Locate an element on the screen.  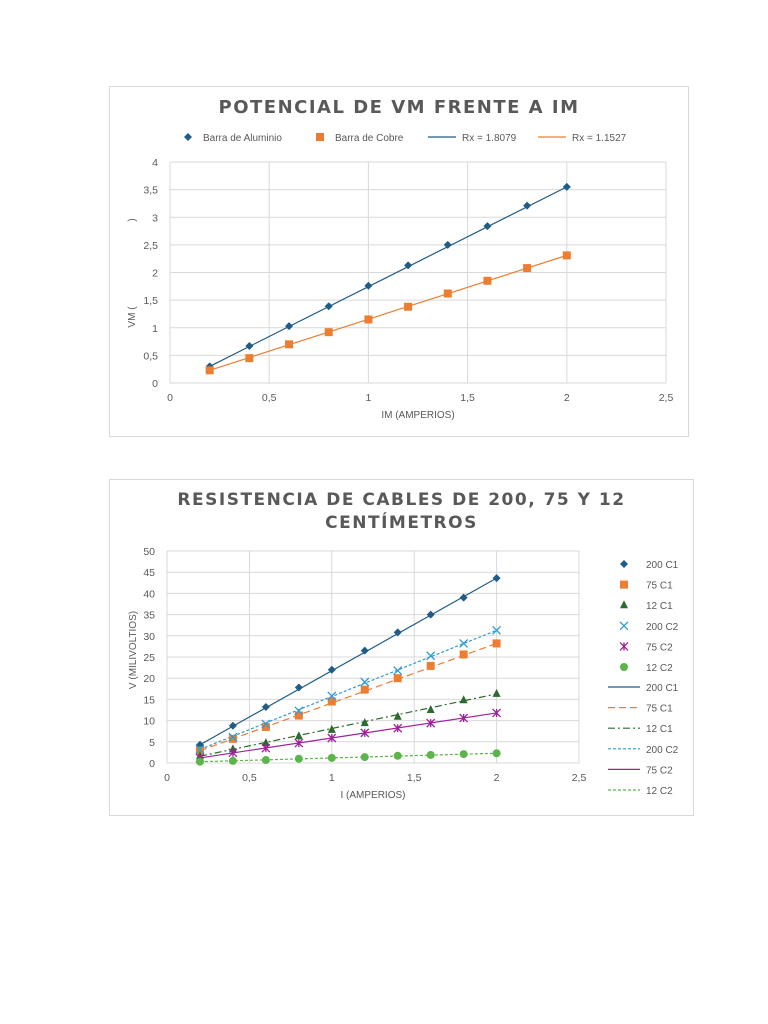
y-tick-label: 1,5 is located at coordinates (150, 301).